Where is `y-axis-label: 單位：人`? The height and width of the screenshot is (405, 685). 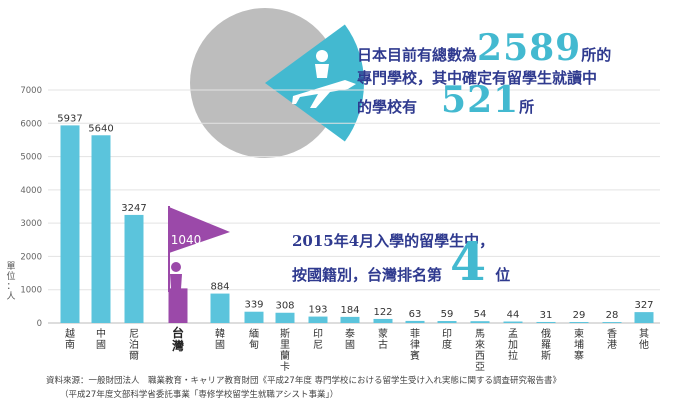
y-axis-label: 單位：人 is located at coordinates (11, 282).